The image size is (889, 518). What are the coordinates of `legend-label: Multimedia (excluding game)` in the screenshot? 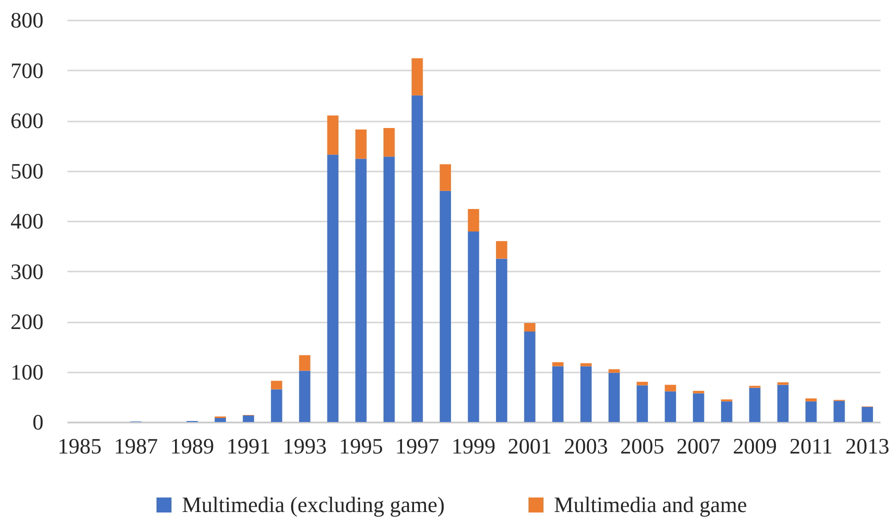 It's located at (313, 504).